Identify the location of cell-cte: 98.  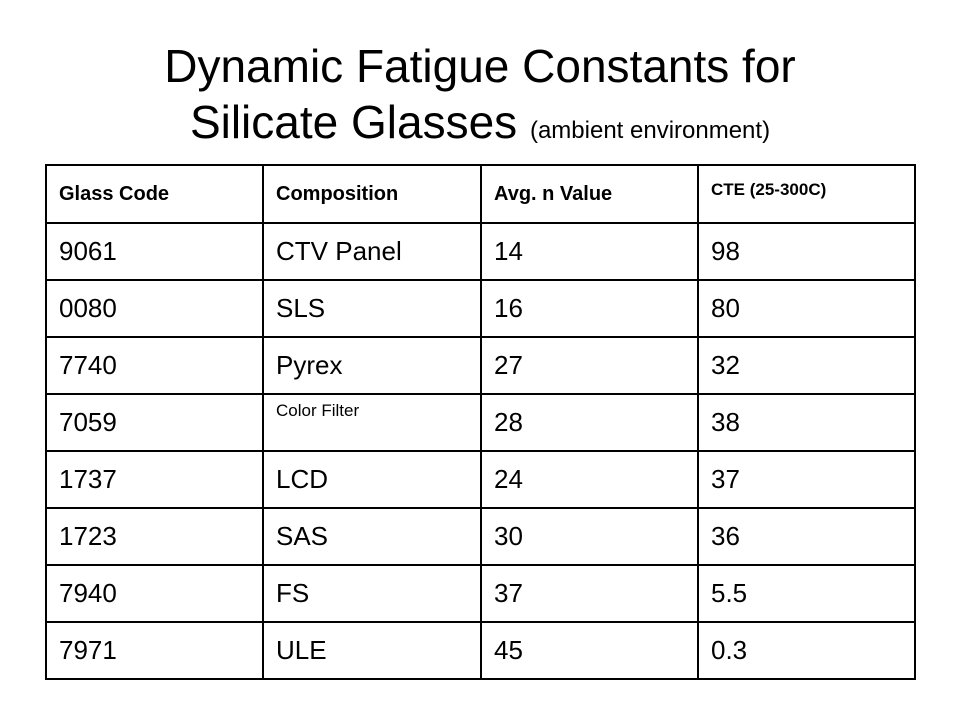
(806, 251).